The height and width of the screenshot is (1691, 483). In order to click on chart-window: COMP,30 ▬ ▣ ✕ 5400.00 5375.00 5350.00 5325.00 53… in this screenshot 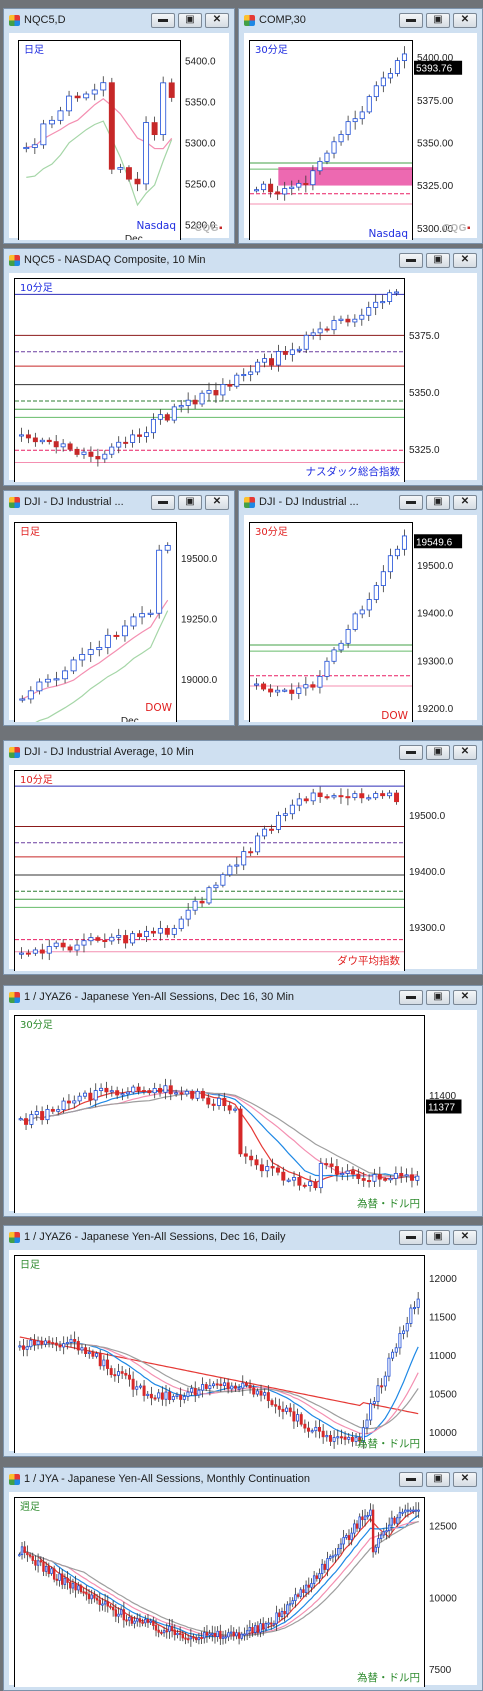, I will do `click(360, 126)`.